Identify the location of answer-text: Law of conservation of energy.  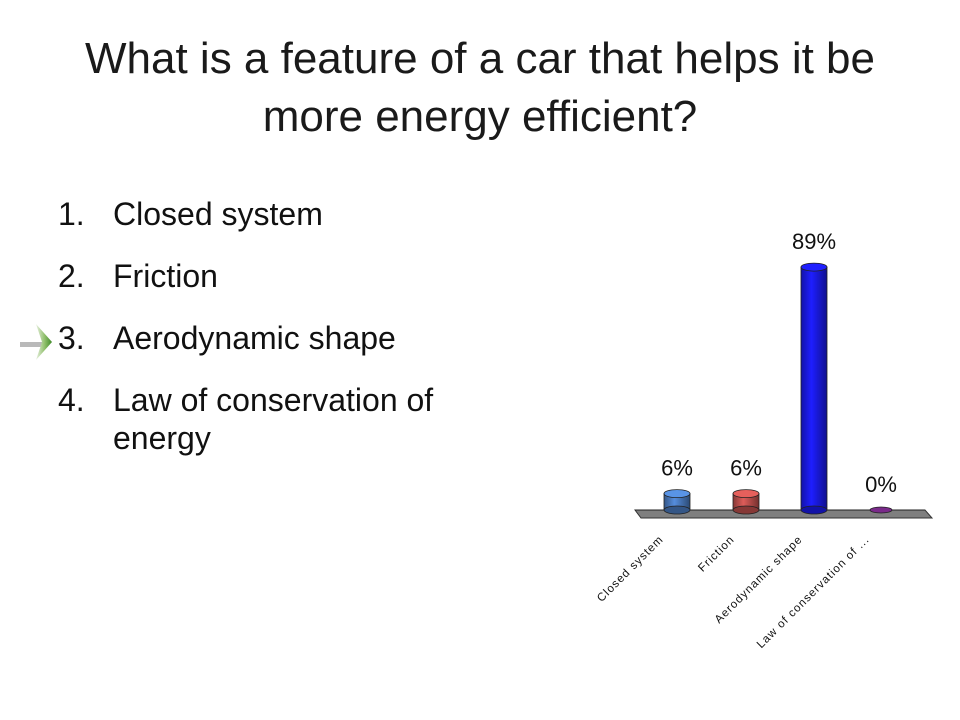
(273, 419).